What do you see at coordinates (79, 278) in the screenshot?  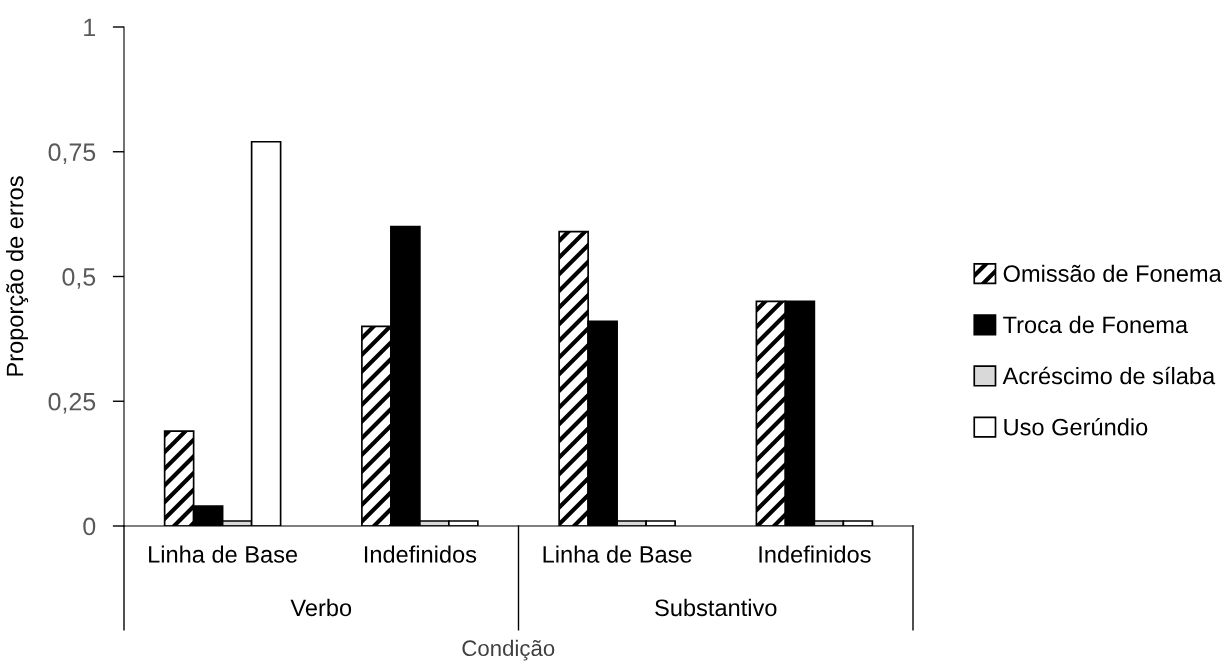 I see `y-tick-label: 0,5` at bounding box center [79, 278].